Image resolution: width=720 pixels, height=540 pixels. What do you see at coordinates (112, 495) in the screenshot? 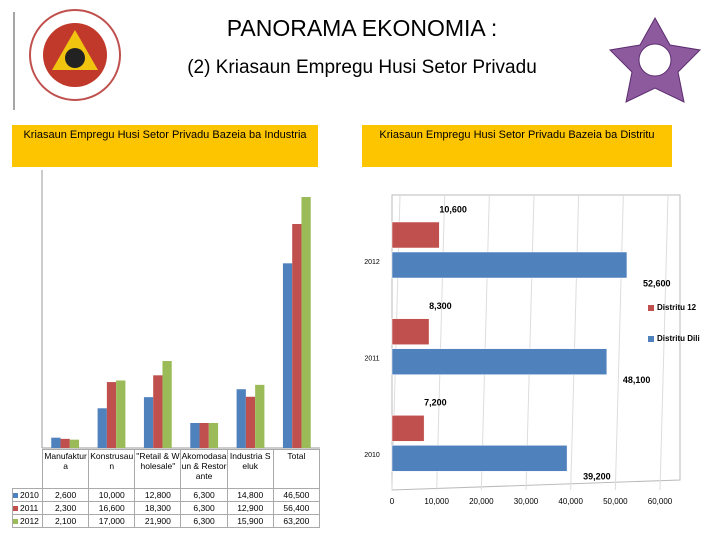
I see `data-label: 10,000` at bounding box center [112, 495].